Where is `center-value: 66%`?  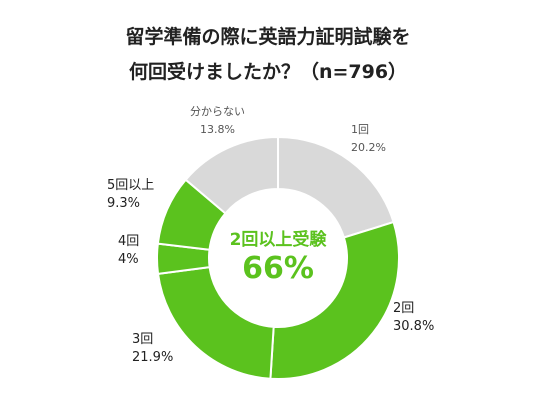
center-value: 66% is located at coordinates (278, 268).